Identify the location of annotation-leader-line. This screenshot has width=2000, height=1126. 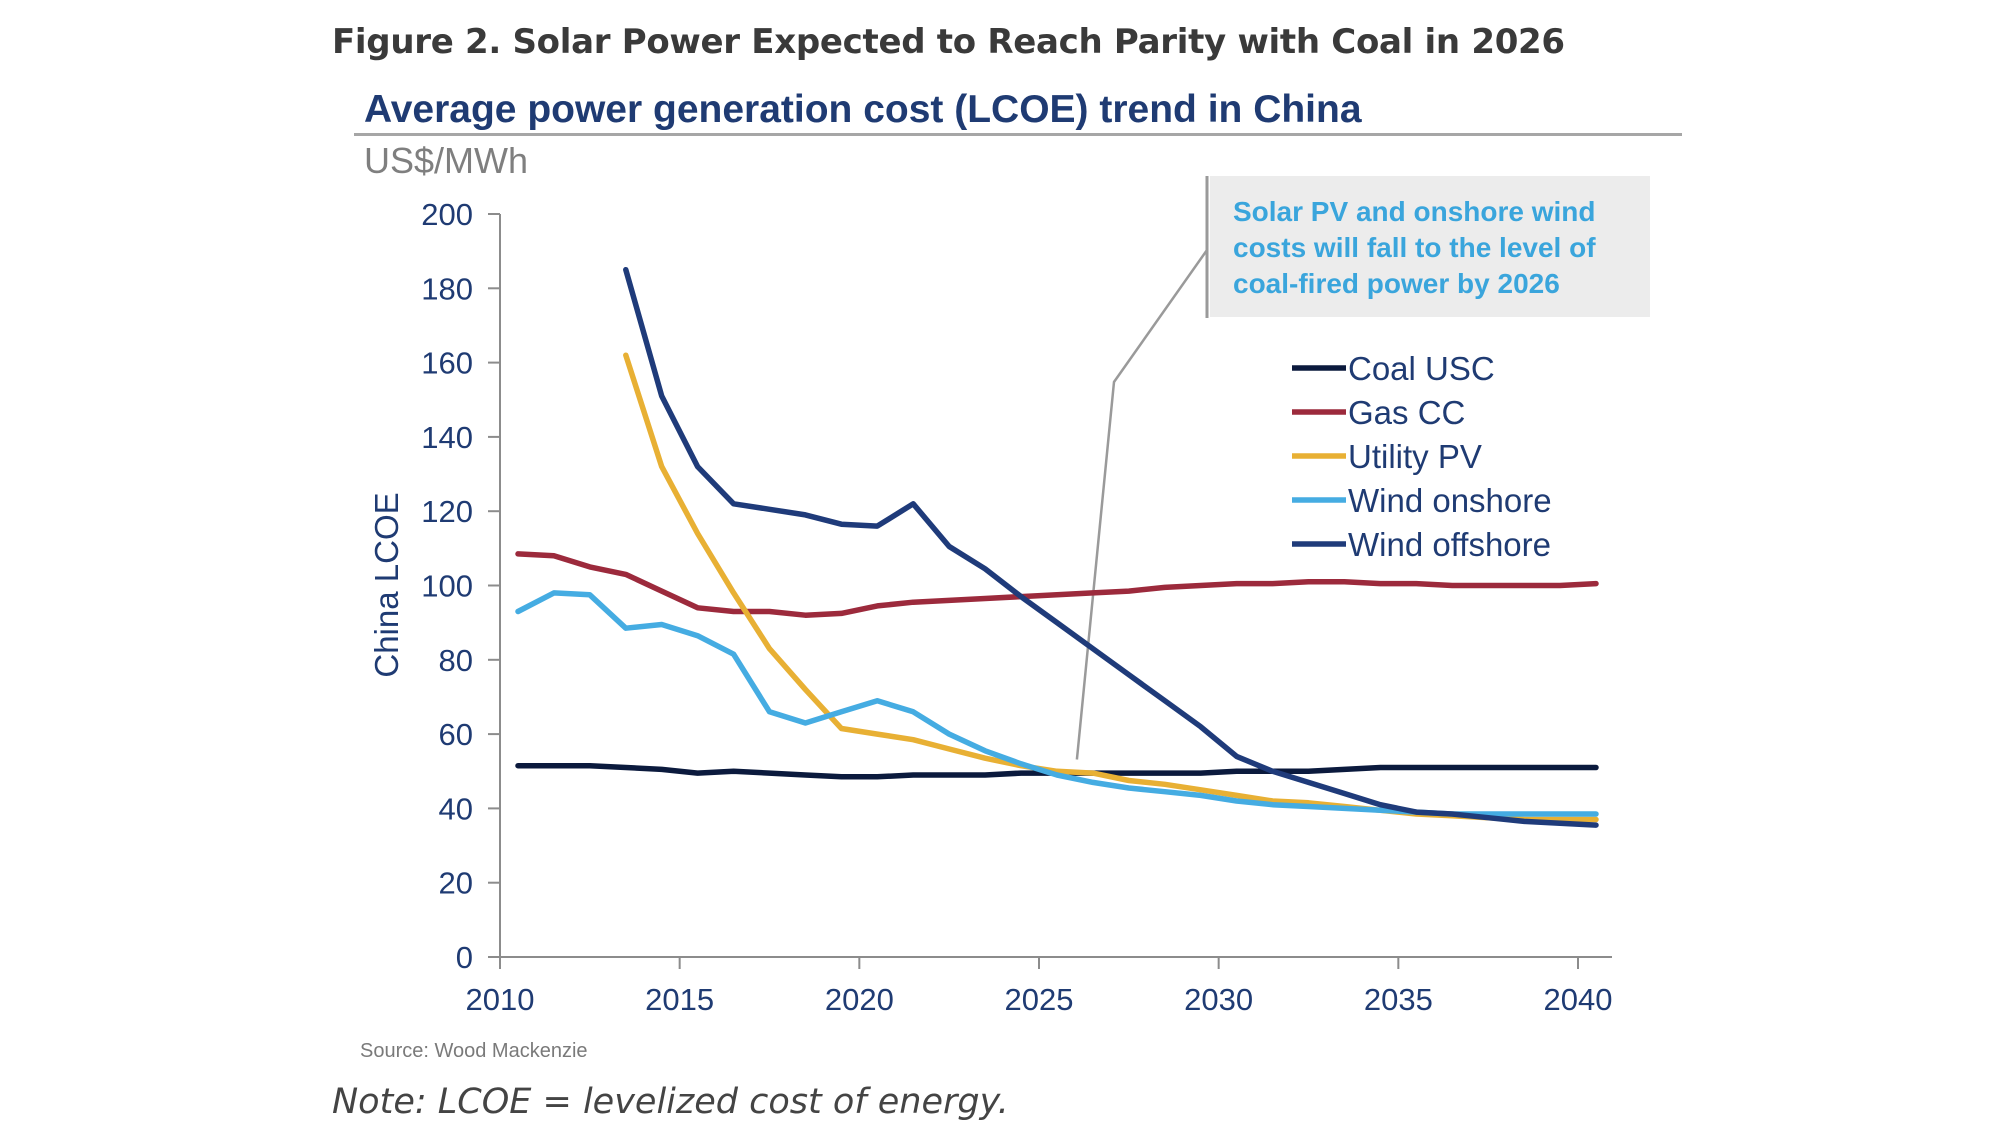
(1142, 504).